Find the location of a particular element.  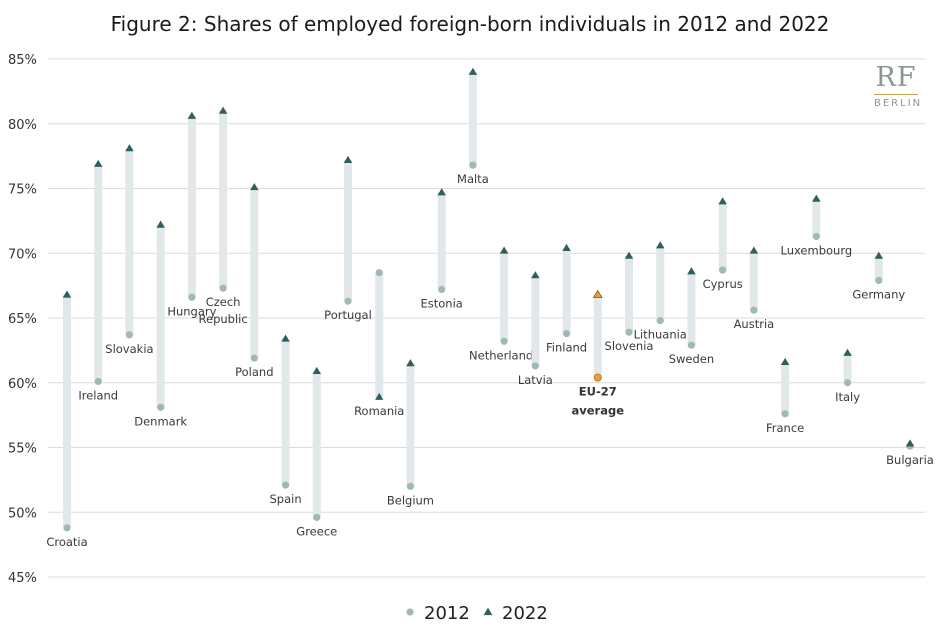

country-label-line: Netherlands is located at coordinates (504, 355).